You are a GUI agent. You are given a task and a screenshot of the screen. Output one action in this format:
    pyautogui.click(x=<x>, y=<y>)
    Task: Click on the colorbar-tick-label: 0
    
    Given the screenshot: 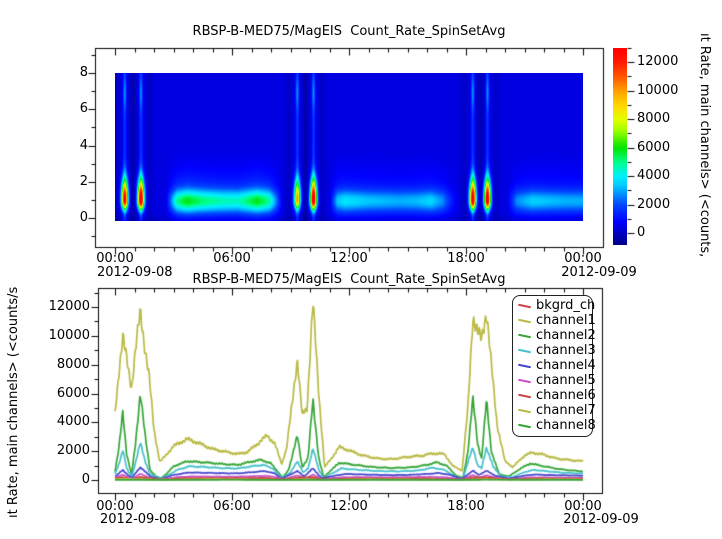 What is the action you would take?
    pyautogui.click(x=641, y=232)
    